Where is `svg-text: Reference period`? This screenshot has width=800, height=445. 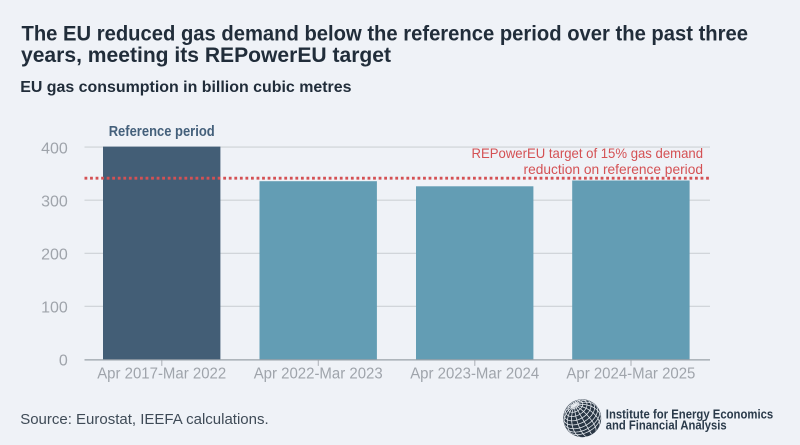
svg-text: Reference period is located at coordinates (162, 132).